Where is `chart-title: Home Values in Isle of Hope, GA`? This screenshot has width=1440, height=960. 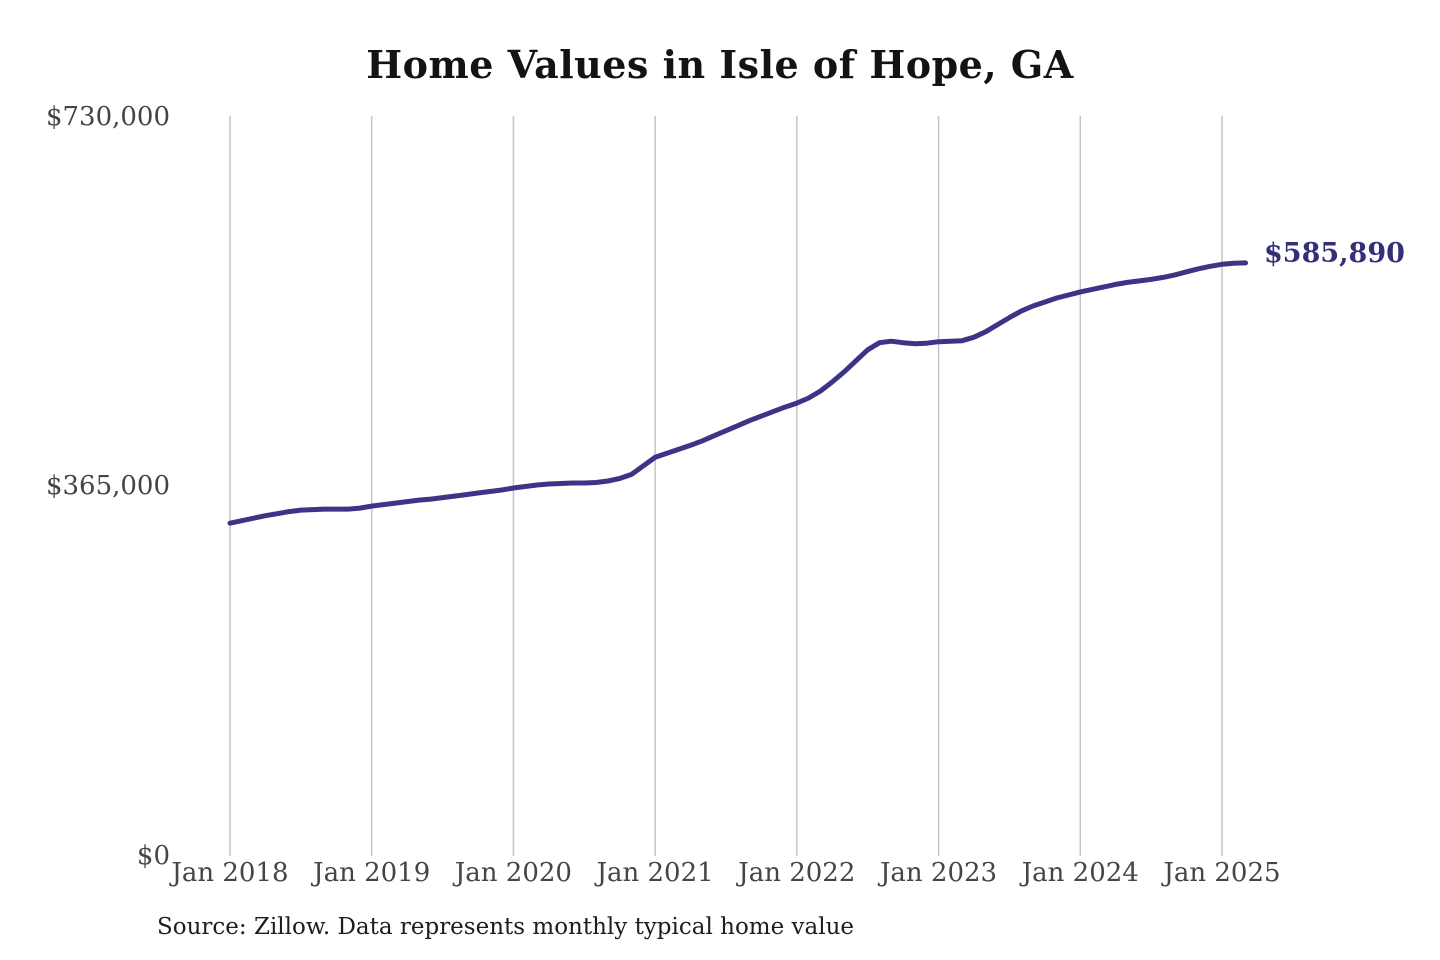
chart-title: Home Values in Isle of Hope, GA is located at coordinates (720, 64).